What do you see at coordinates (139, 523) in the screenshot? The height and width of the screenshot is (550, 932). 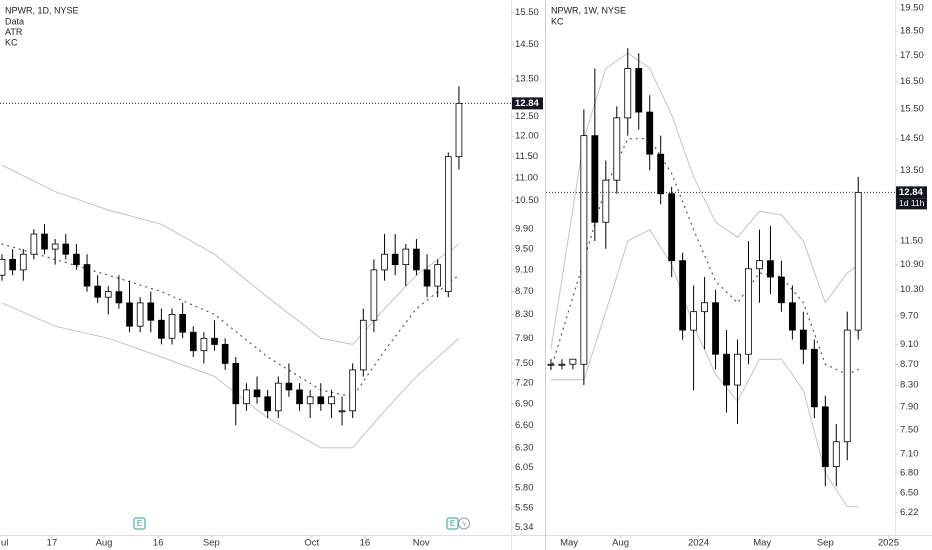 I see `event-icon: E` at bounding box center [139, 523].